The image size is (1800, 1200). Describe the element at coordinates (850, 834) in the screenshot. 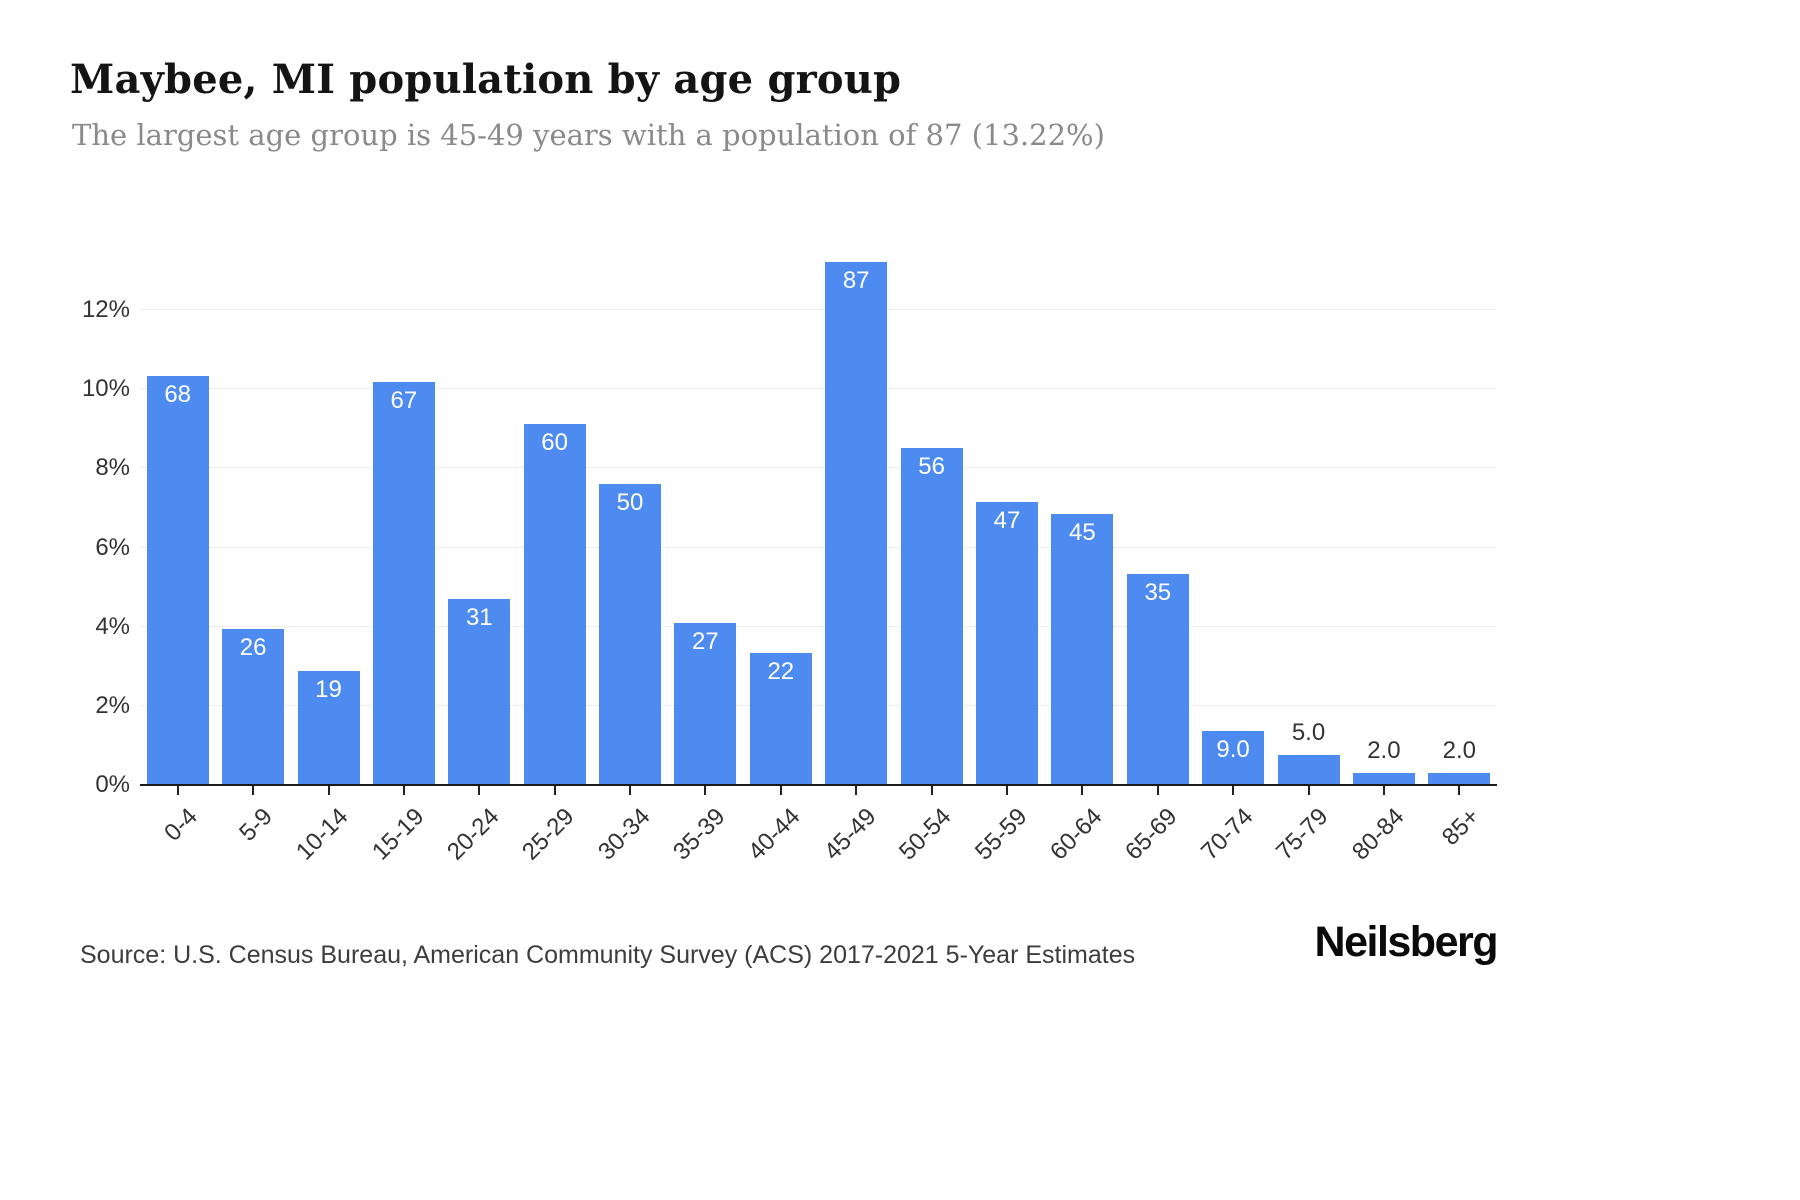

I see `x-axis-label: 45-49` at that location.